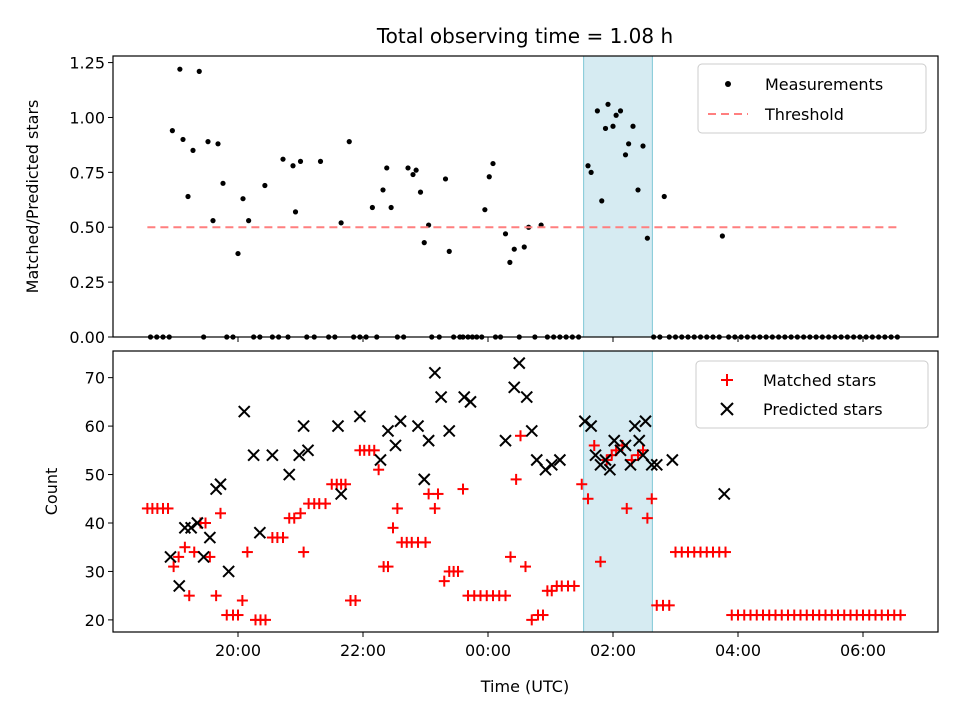 The image size is (960, 720). Describe the element at coordinates (95, 426) in the screenshot. I see `y-tick-label: 60` at that location.